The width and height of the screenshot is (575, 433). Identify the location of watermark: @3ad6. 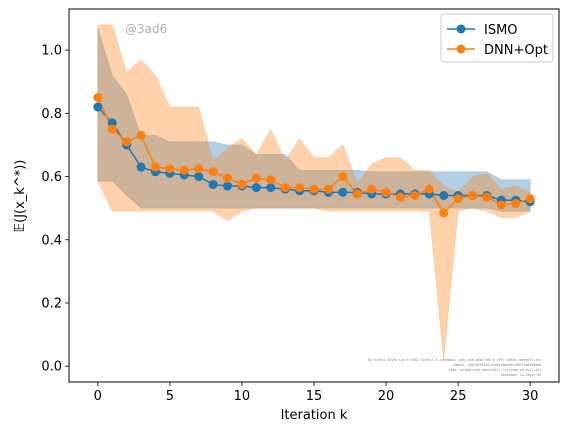
(146, 29).